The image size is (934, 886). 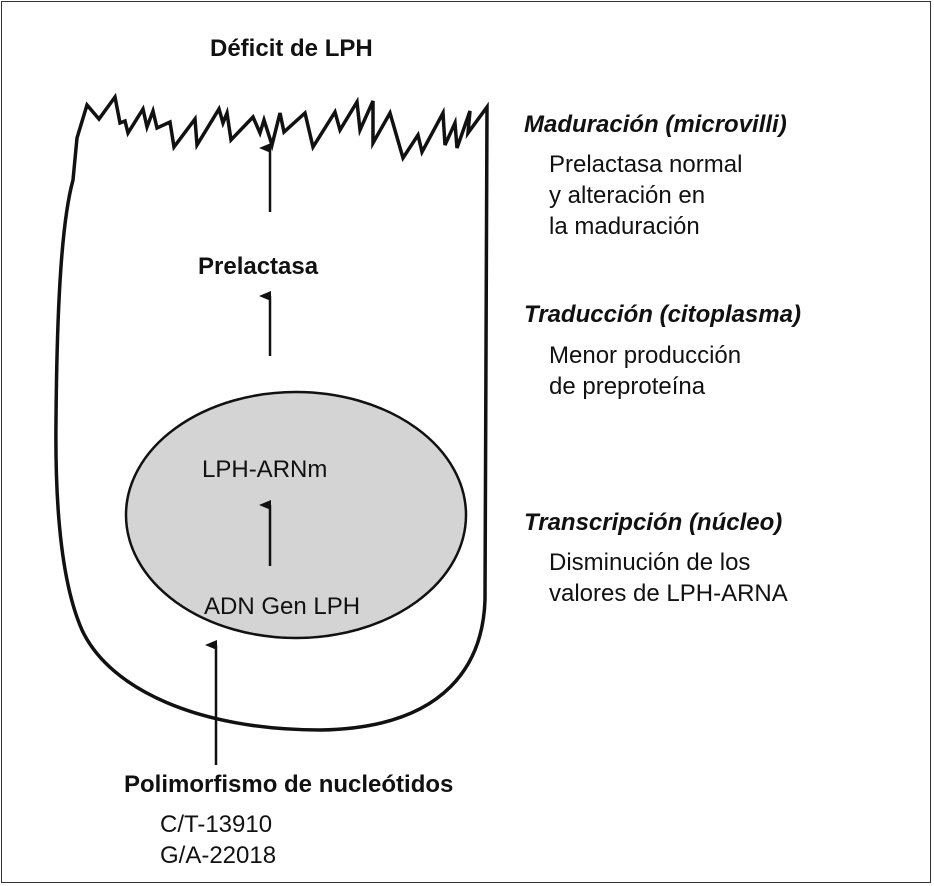 I want to click on stage-text: Disminución de los, so click(x=650, y=562).